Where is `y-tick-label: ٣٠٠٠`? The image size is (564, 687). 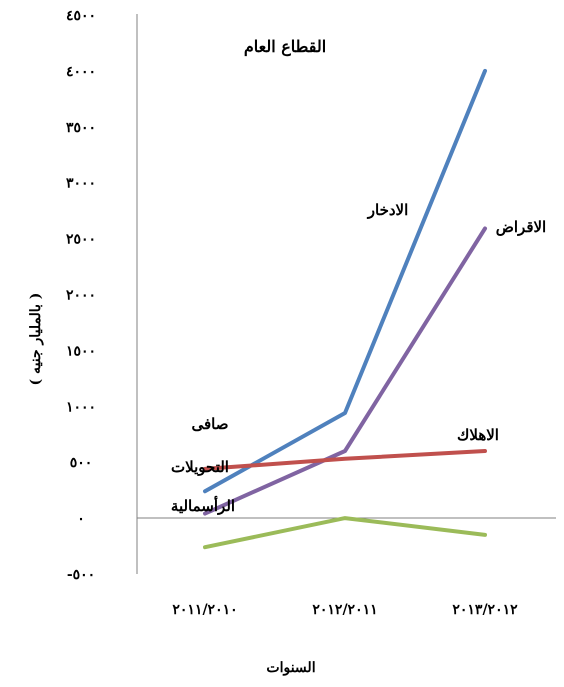
y-tick-label: ٣٠٠٠ is located at coordinates (81, 184).